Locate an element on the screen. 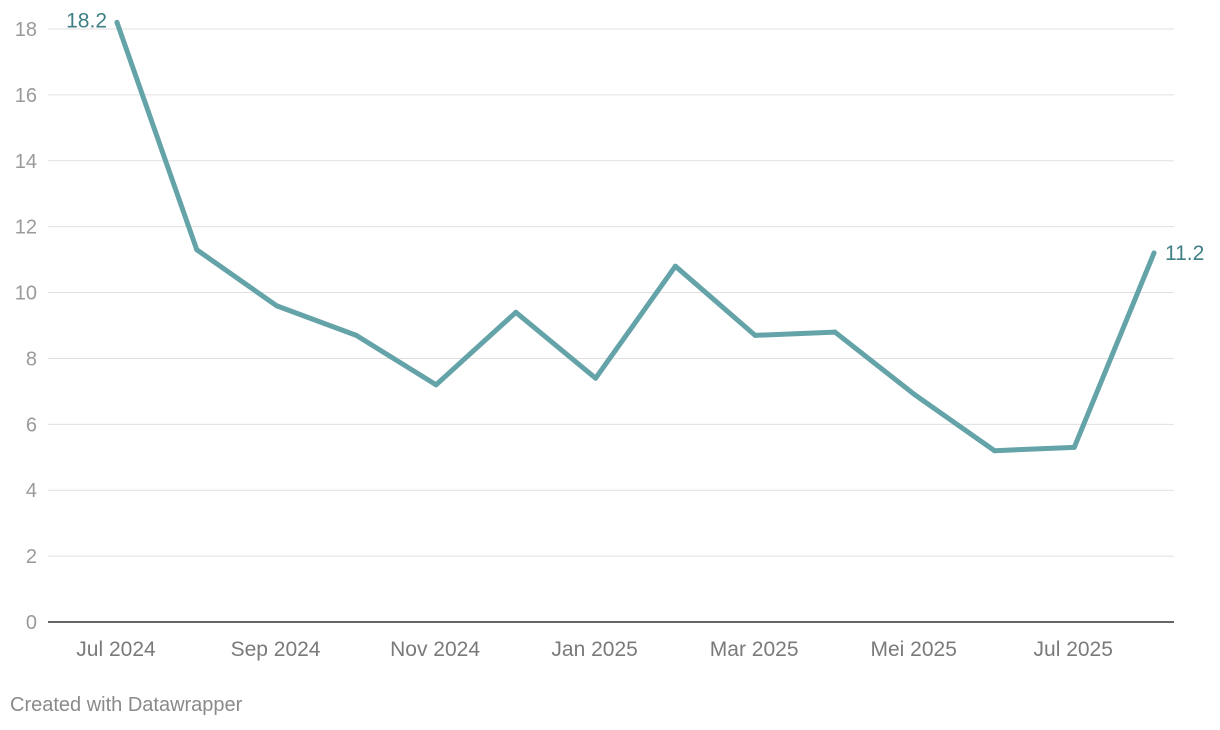  x-tick-label-6: Jan 2025 is located at coordinates (594, 649).